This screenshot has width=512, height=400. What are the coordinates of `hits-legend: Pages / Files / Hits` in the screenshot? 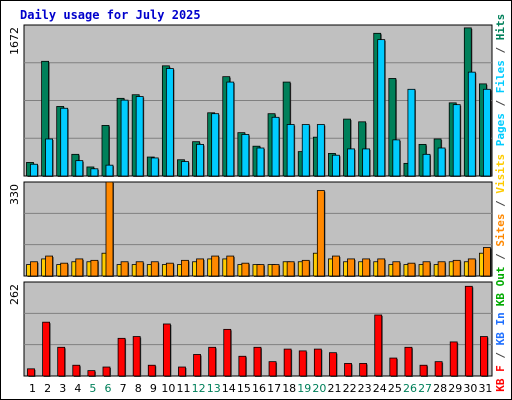 It's located at (500, 80).